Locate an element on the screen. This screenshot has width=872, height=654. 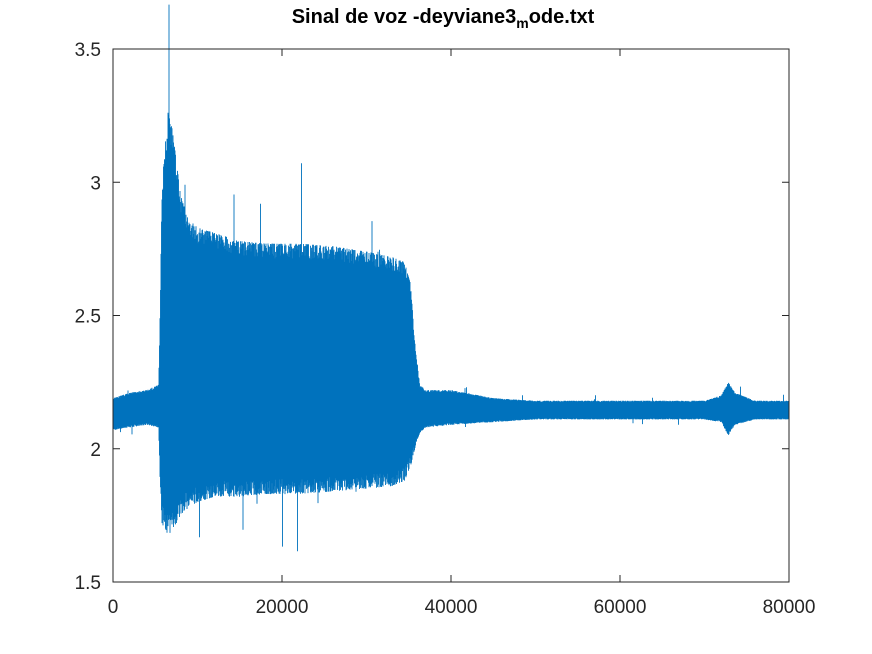
chart-title-subscript: m is located at coordinates (522, 23).